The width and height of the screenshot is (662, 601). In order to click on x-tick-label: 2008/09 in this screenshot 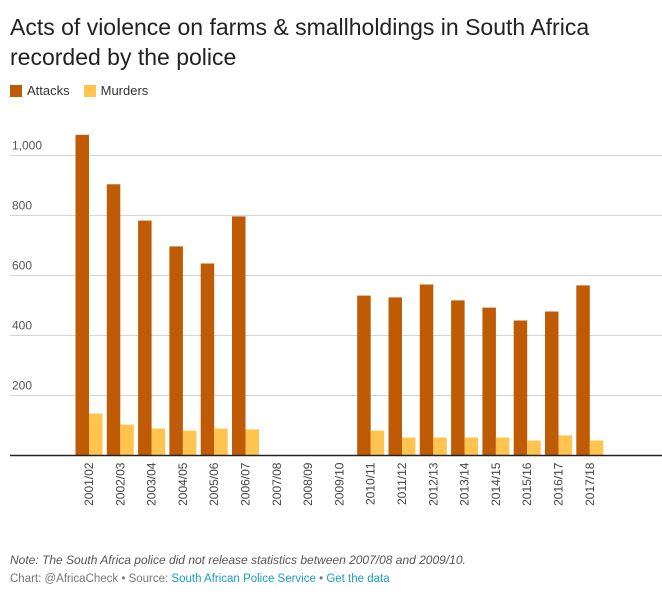, I will do `click(308, 484)`.